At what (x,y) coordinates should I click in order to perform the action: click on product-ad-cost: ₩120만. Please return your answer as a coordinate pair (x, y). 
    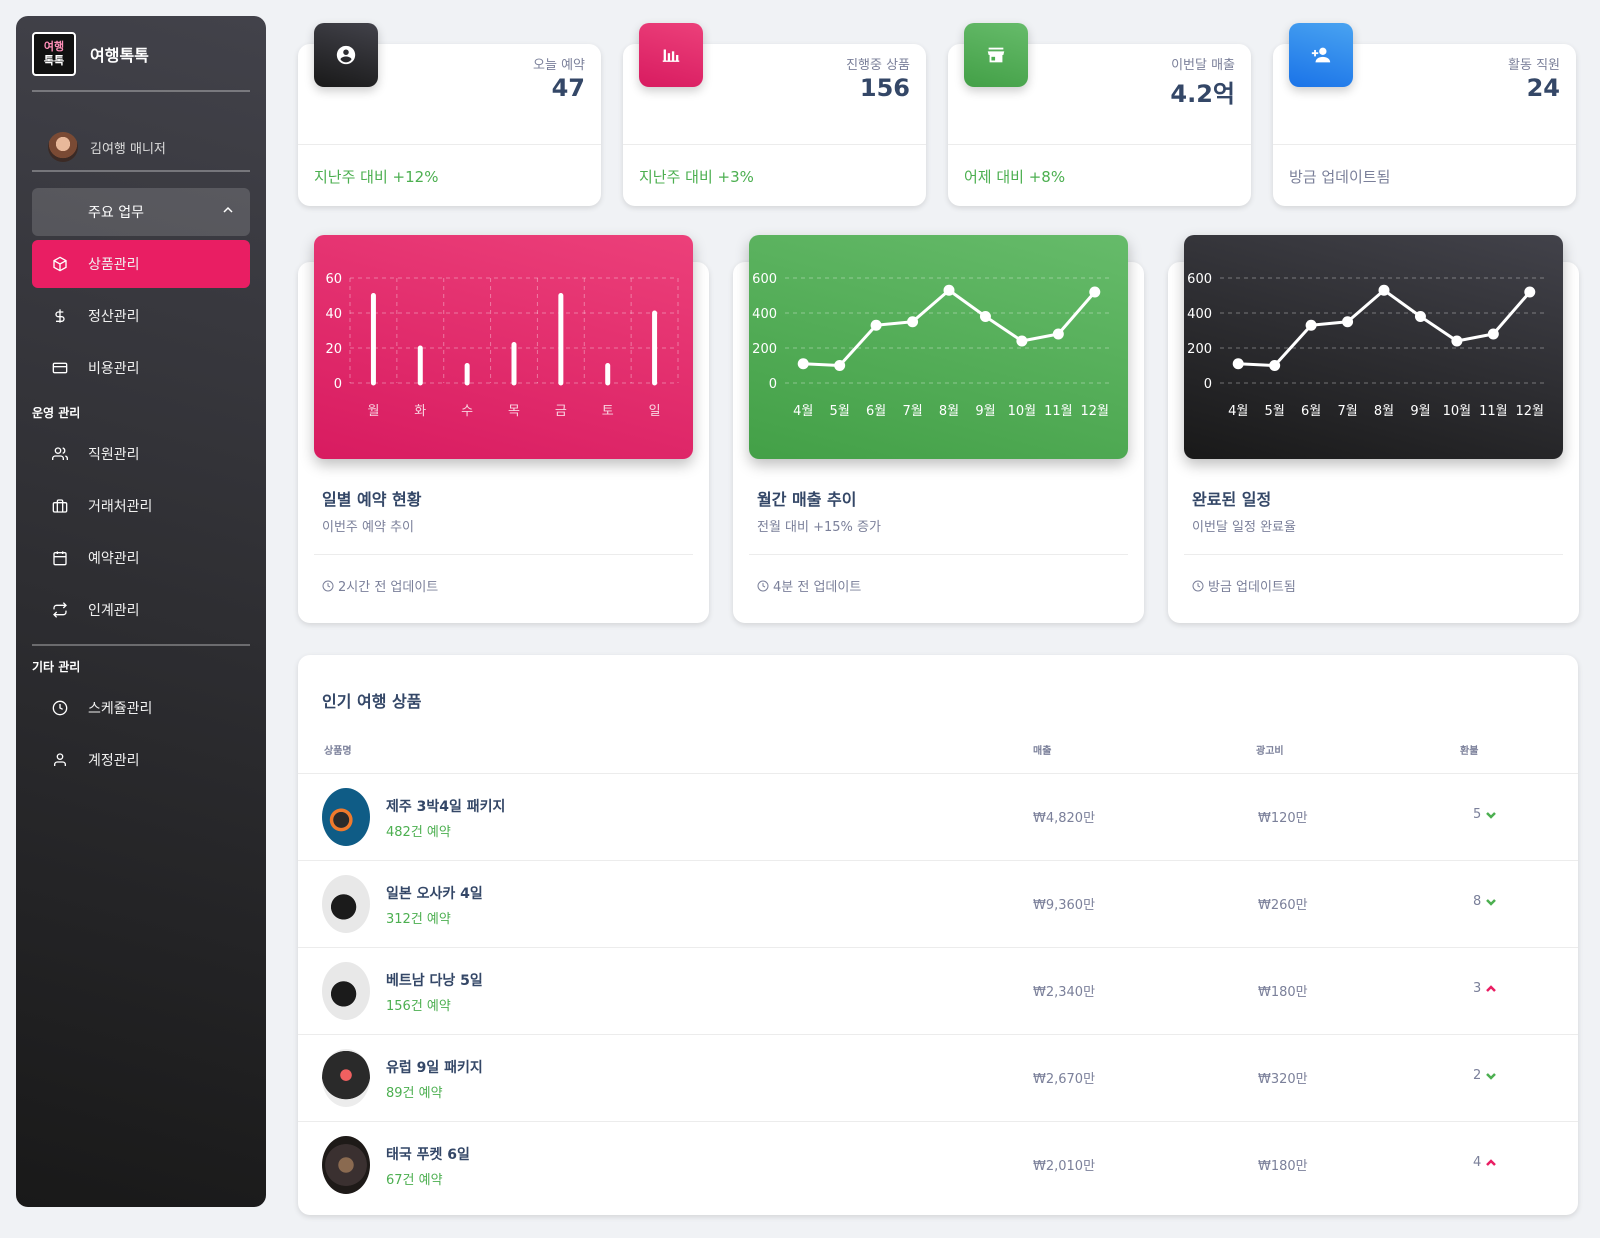
    Looking at the image, I should click on (1283, 818).